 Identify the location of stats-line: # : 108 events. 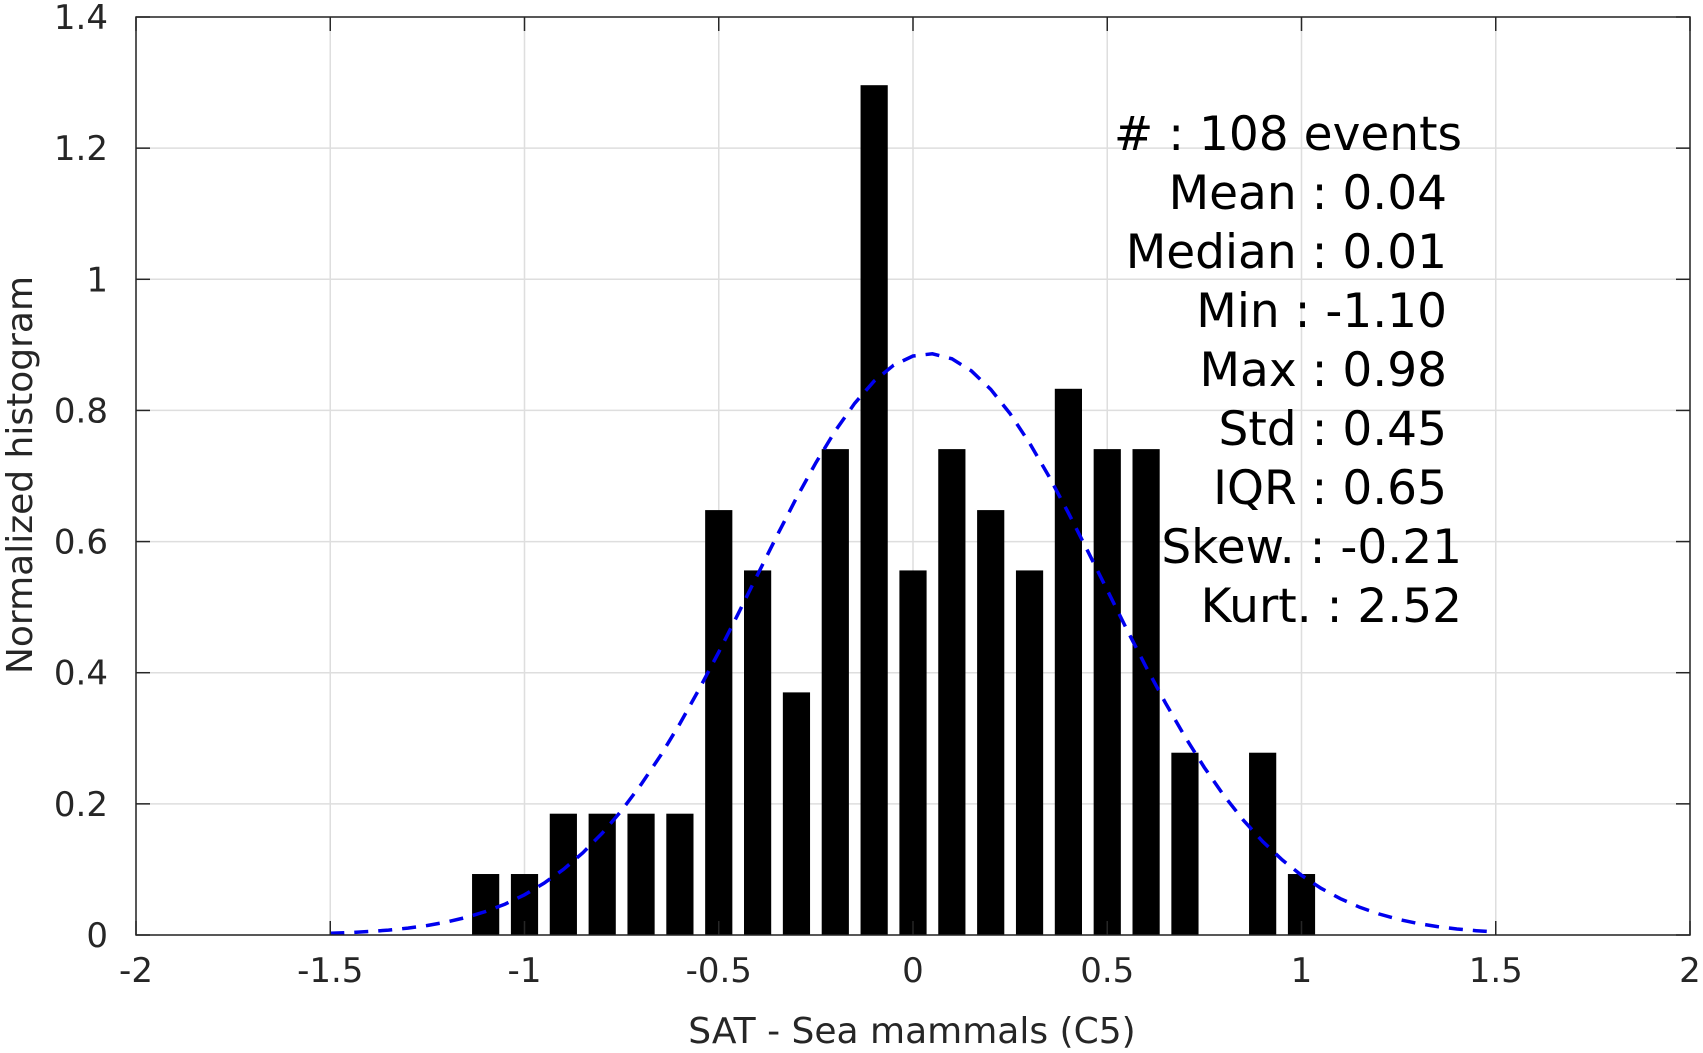
(1288, 134).